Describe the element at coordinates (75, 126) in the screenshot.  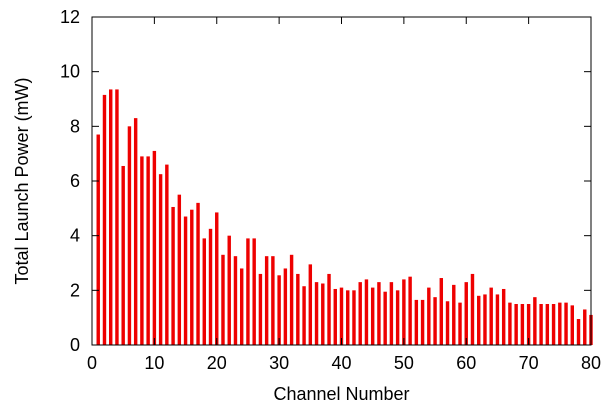
I see `y-tick-label-8: 8` at that location.